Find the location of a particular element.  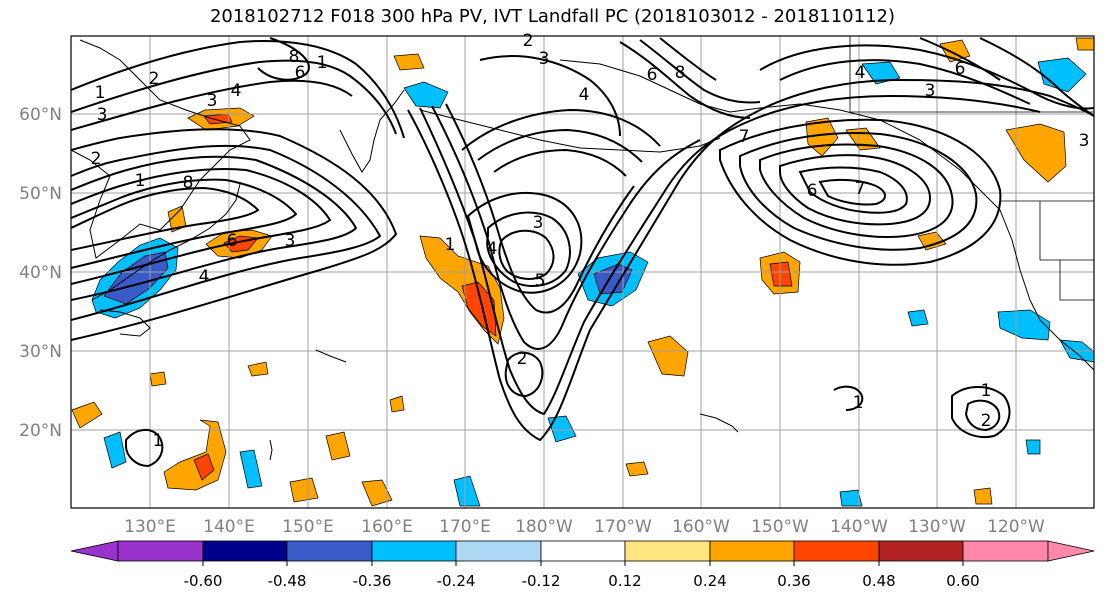

longitude-label: 140°W is located at coordinates (859, 527).